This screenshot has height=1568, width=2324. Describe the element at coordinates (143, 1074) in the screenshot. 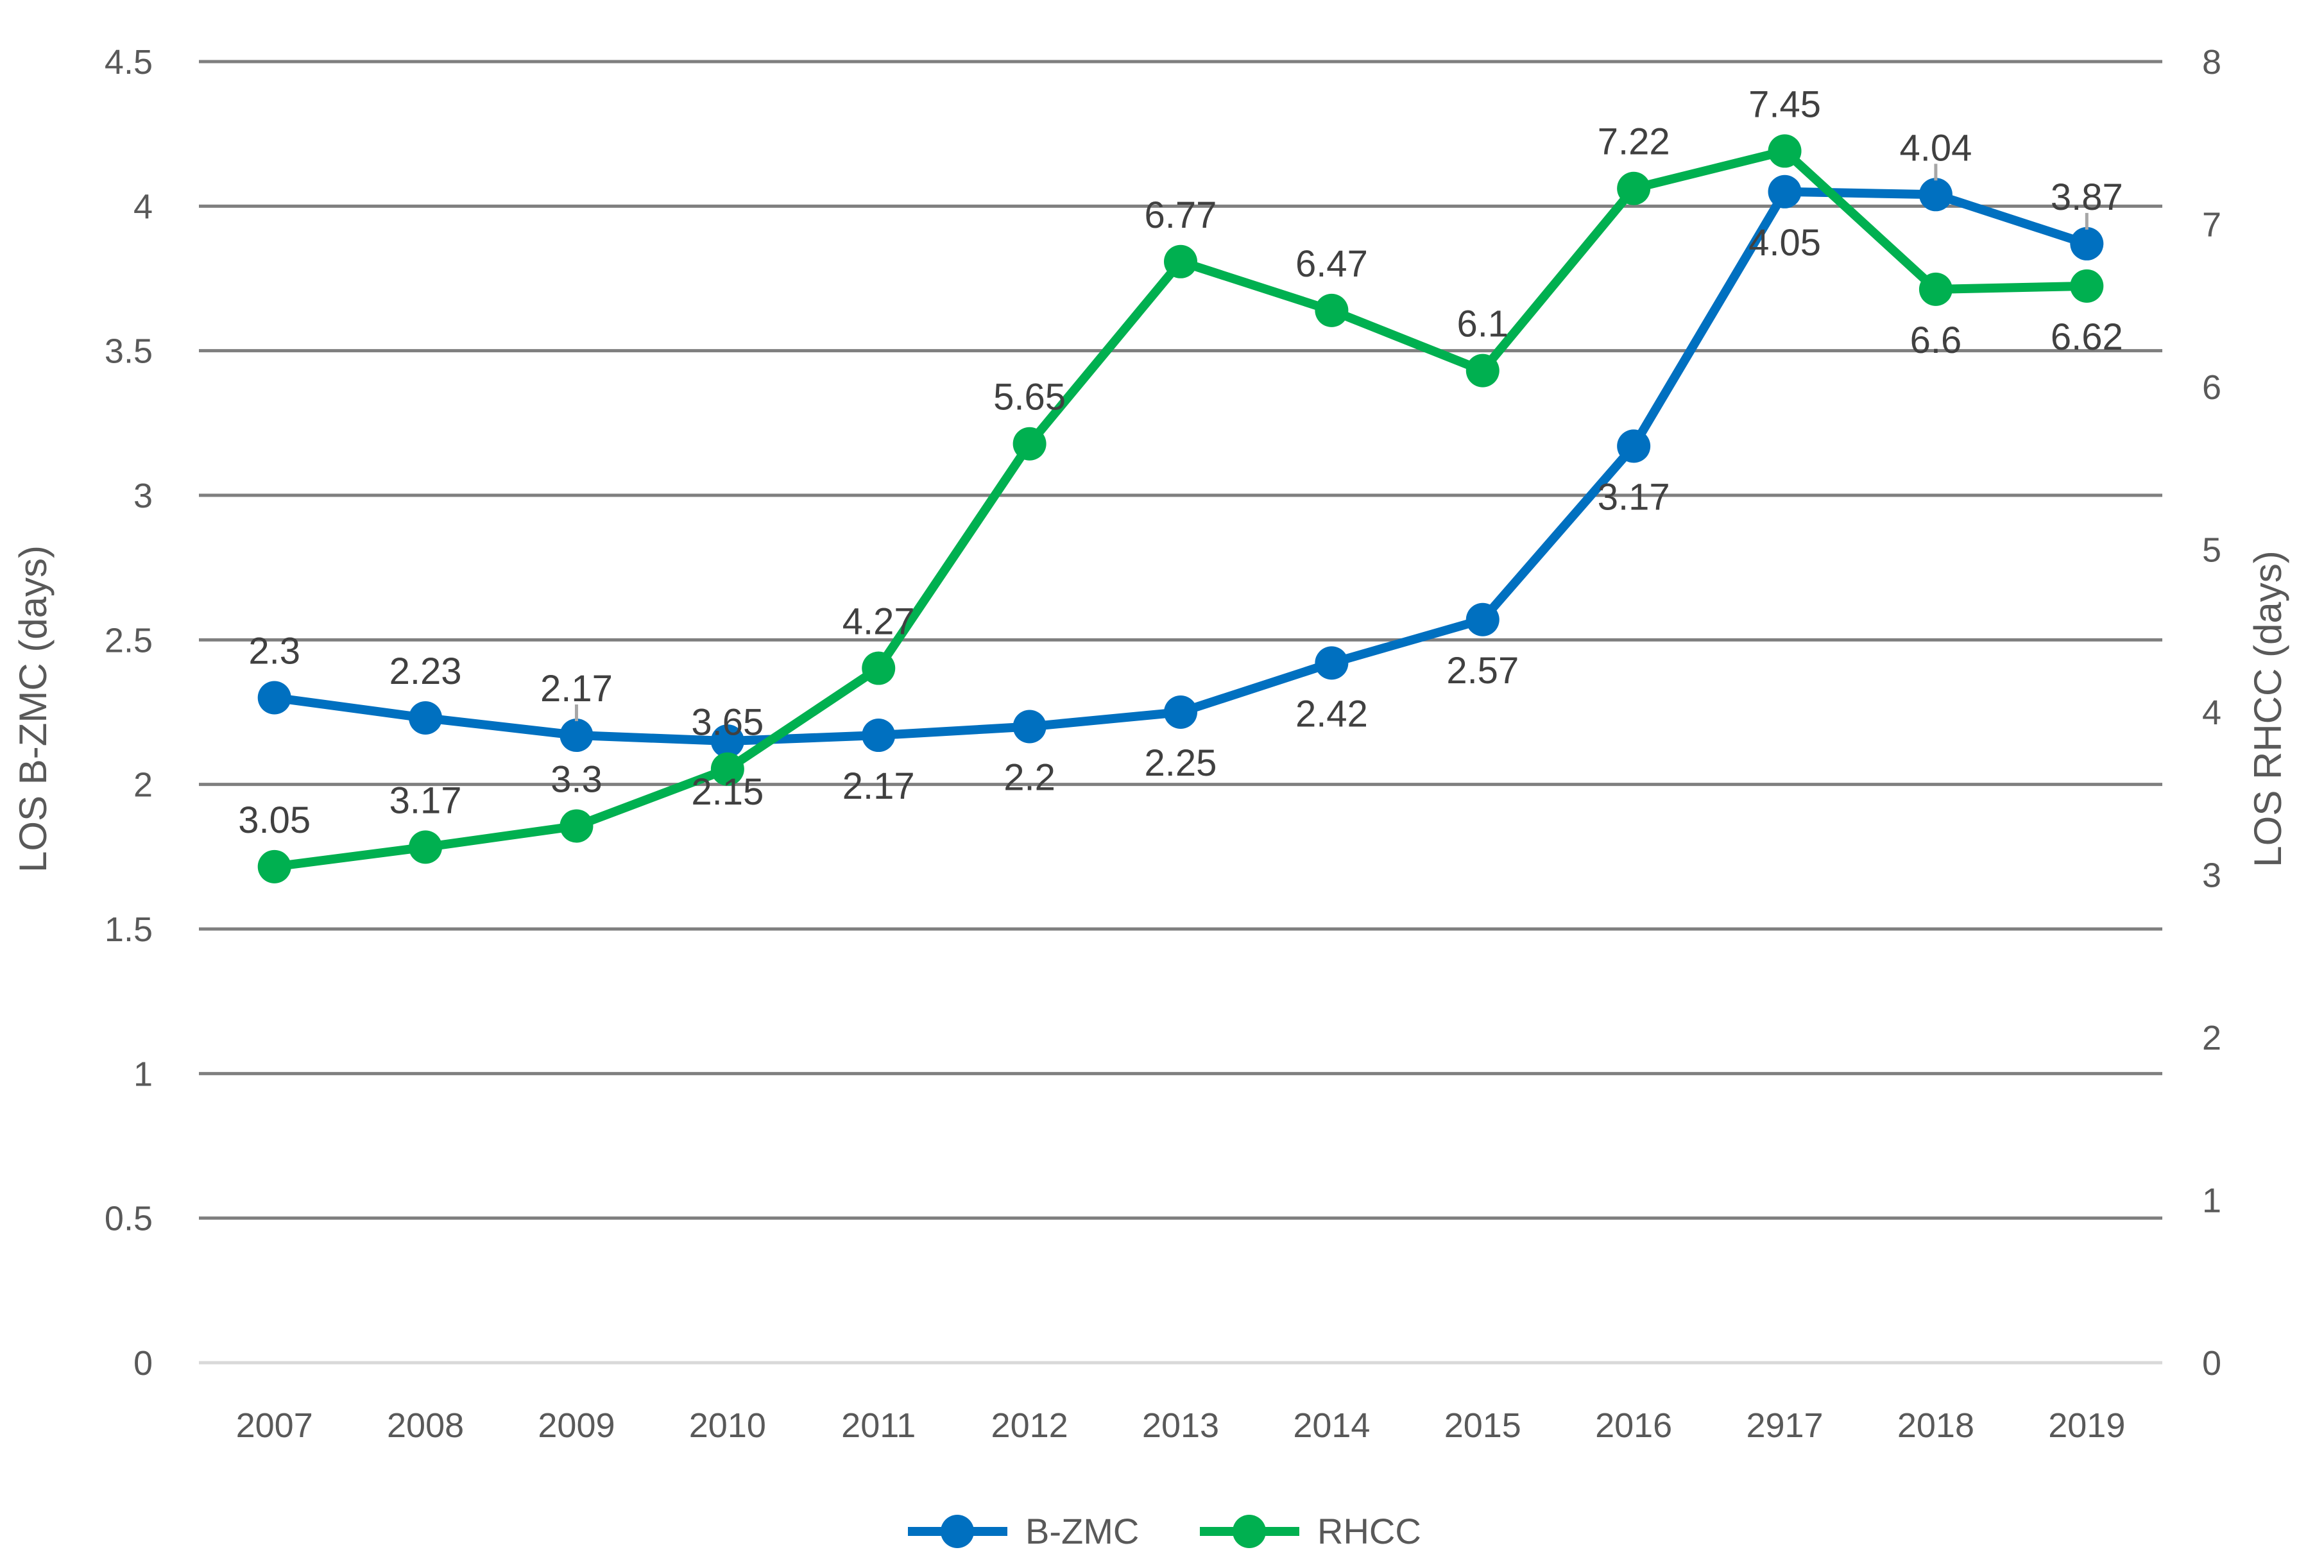

I see `left-tick-label: 1` at that location.